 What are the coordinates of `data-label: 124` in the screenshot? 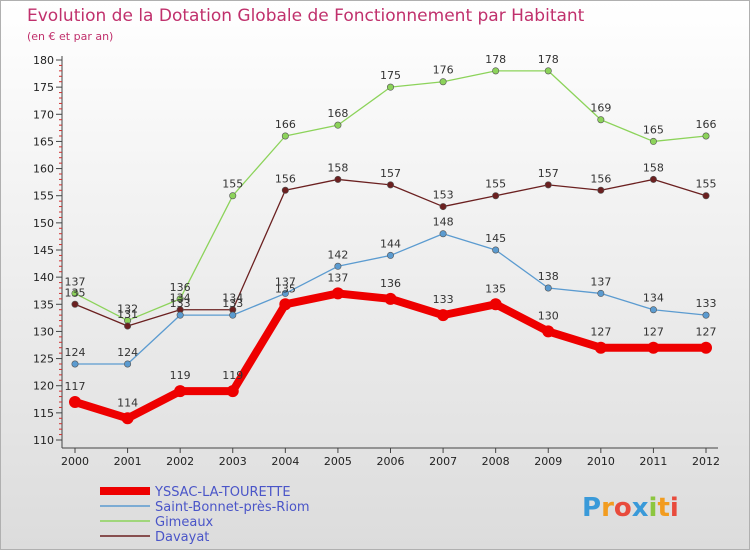 It's located at (127, 352).